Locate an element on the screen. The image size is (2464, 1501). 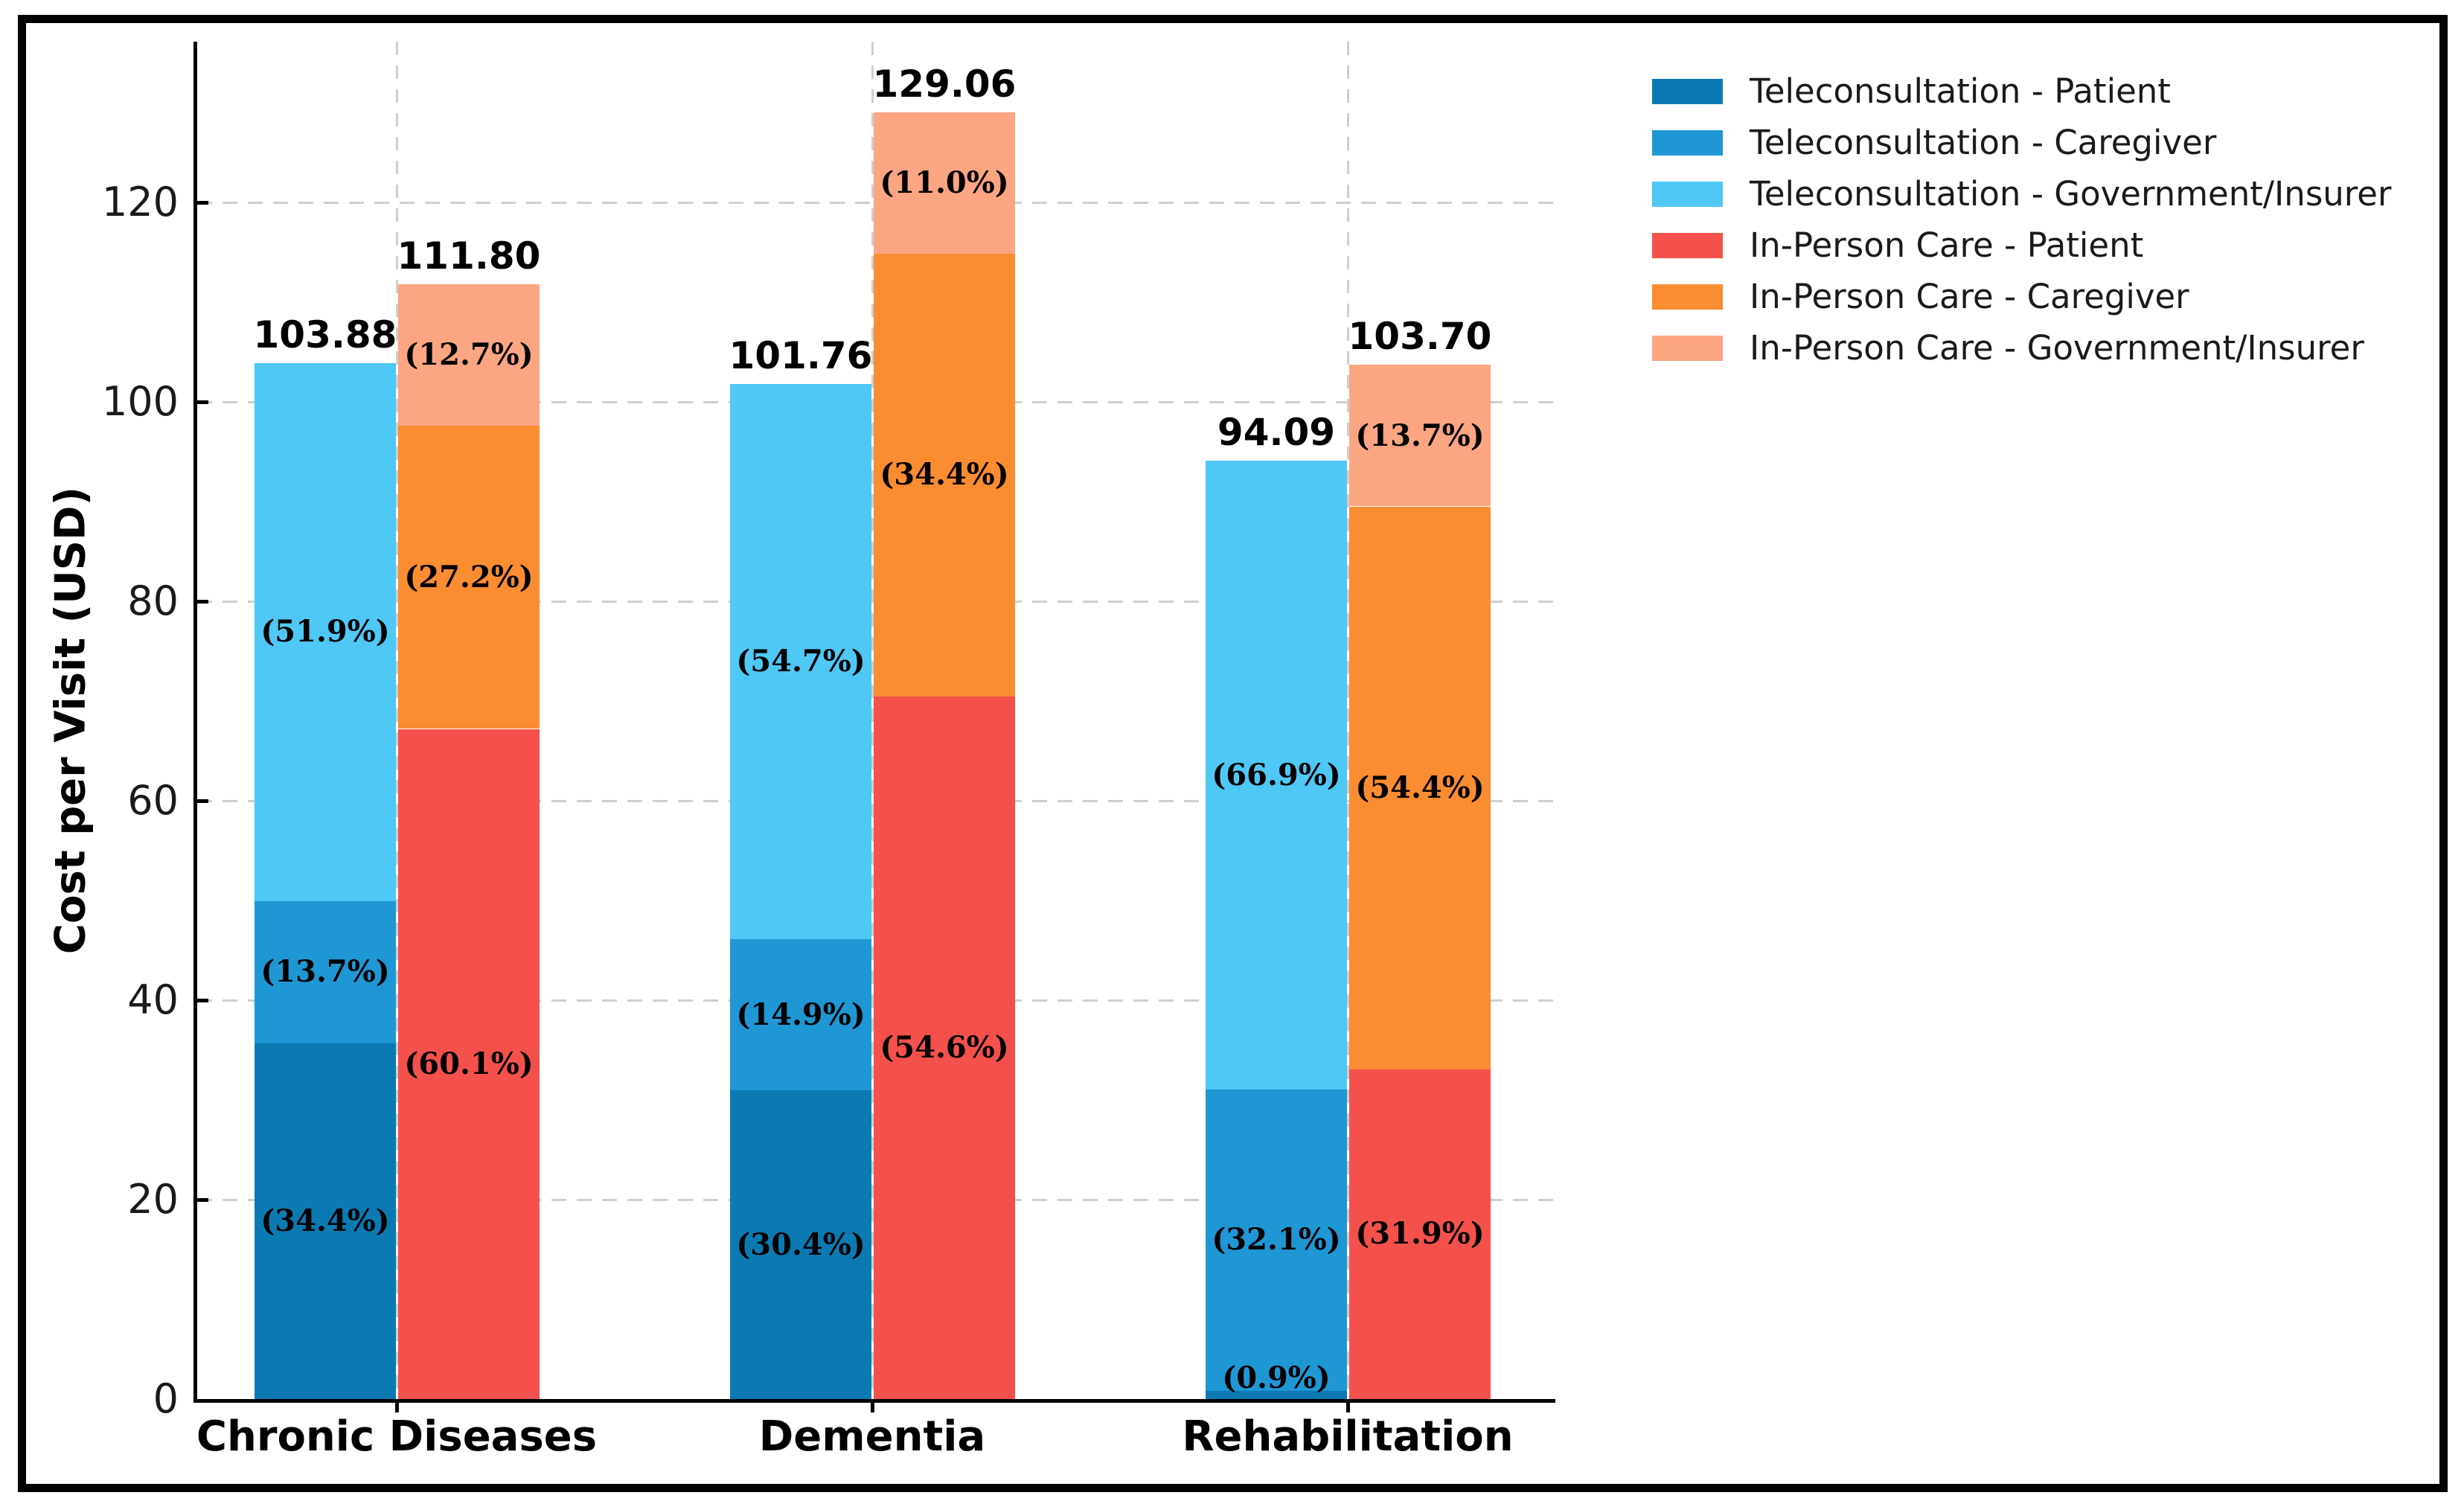
legend-item: In-Person Care - Patient is located at coordinates (2022, 245).